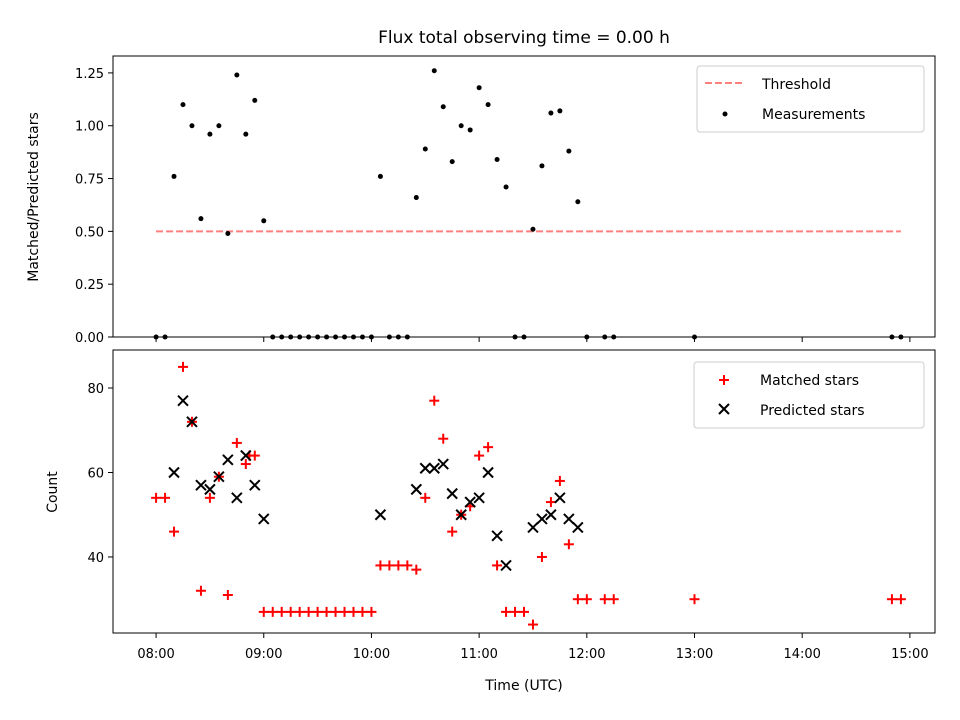  What do you see at coordinates (53, 492) in the screenshot?
I see `bottom-y-axis-label: Count` at bounding box center [53, 492].